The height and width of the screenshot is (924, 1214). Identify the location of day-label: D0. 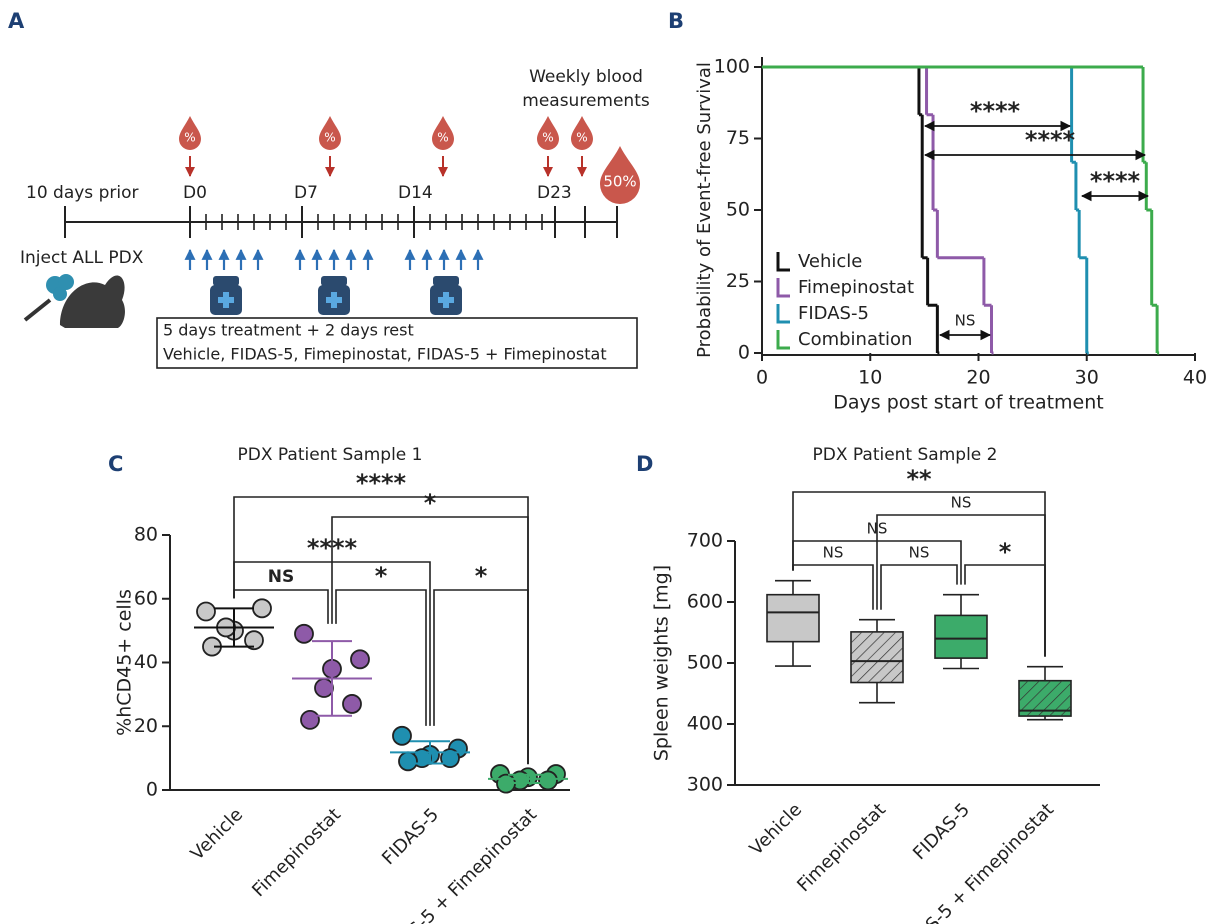
(195, 193).